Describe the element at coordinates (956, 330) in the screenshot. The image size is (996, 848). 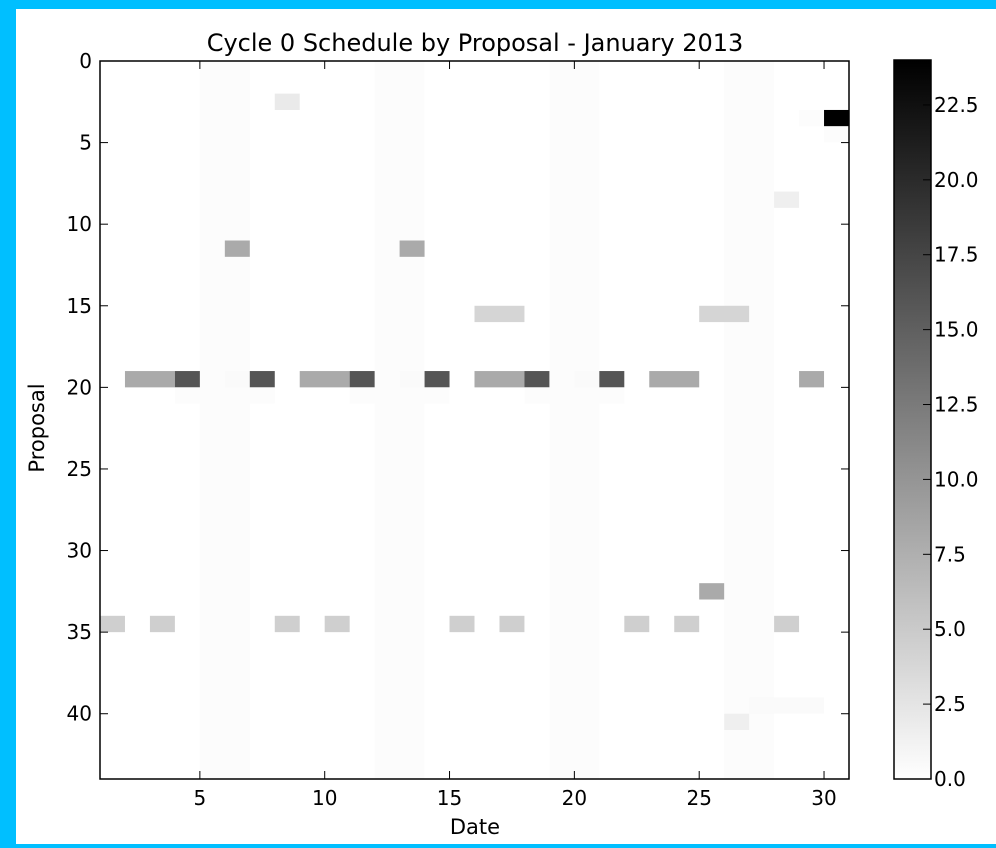
I see `colorbar-tick-label-15.0: 15.0` at that location.